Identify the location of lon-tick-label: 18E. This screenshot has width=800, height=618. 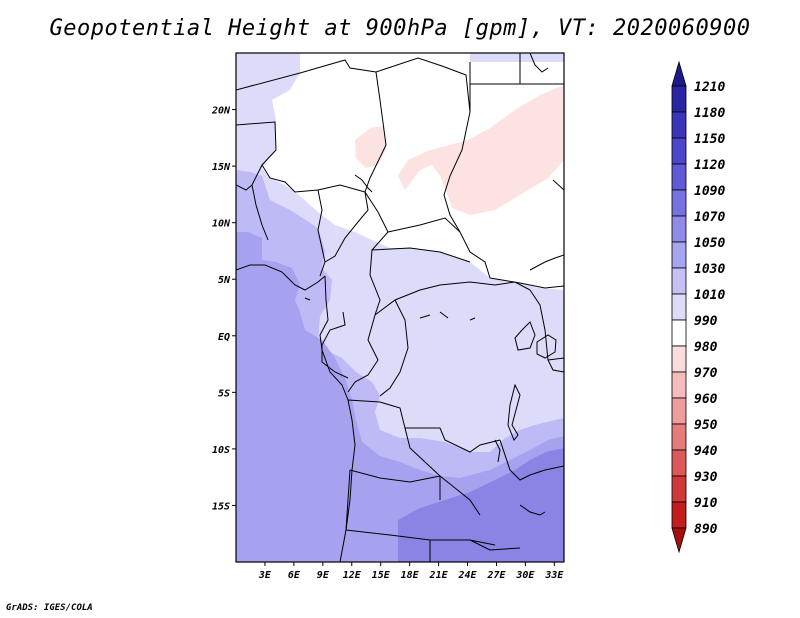
(410, 575).